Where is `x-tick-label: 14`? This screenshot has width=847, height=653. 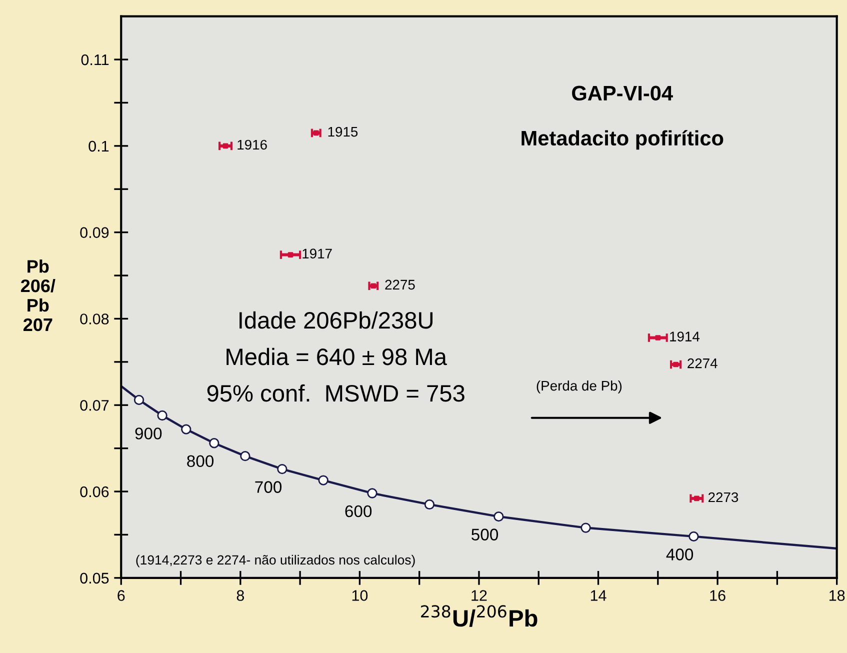
x-tick-label: 14 is located at coordinates (598, 595).